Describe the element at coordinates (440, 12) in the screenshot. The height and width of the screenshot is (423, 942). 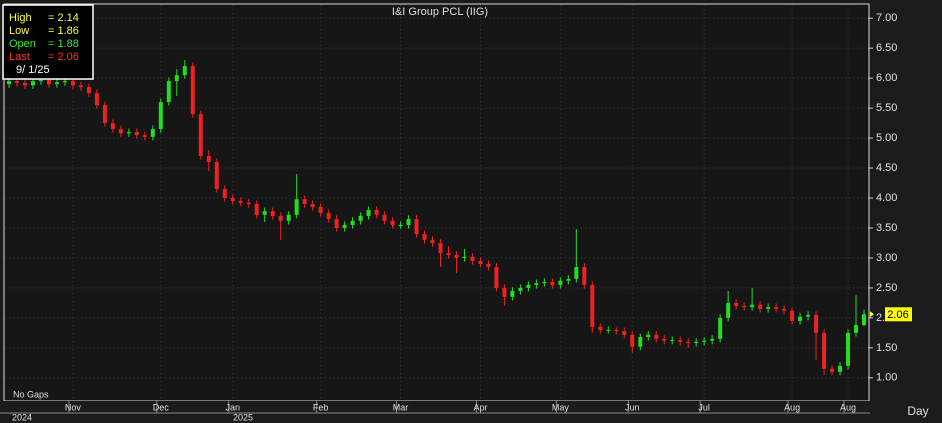
I see `chart-title: I&I Group PCL (IIG)` at that location.